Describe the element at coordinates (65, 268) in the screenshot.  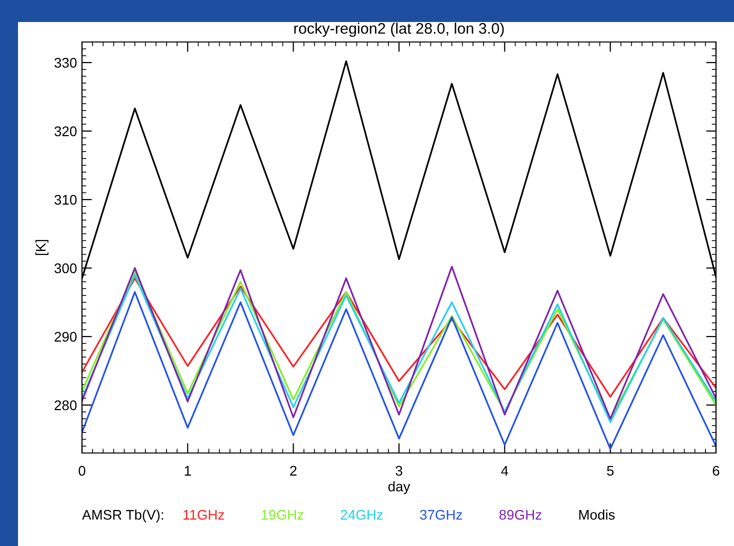
I see `y-tick-label: 300` at that location.